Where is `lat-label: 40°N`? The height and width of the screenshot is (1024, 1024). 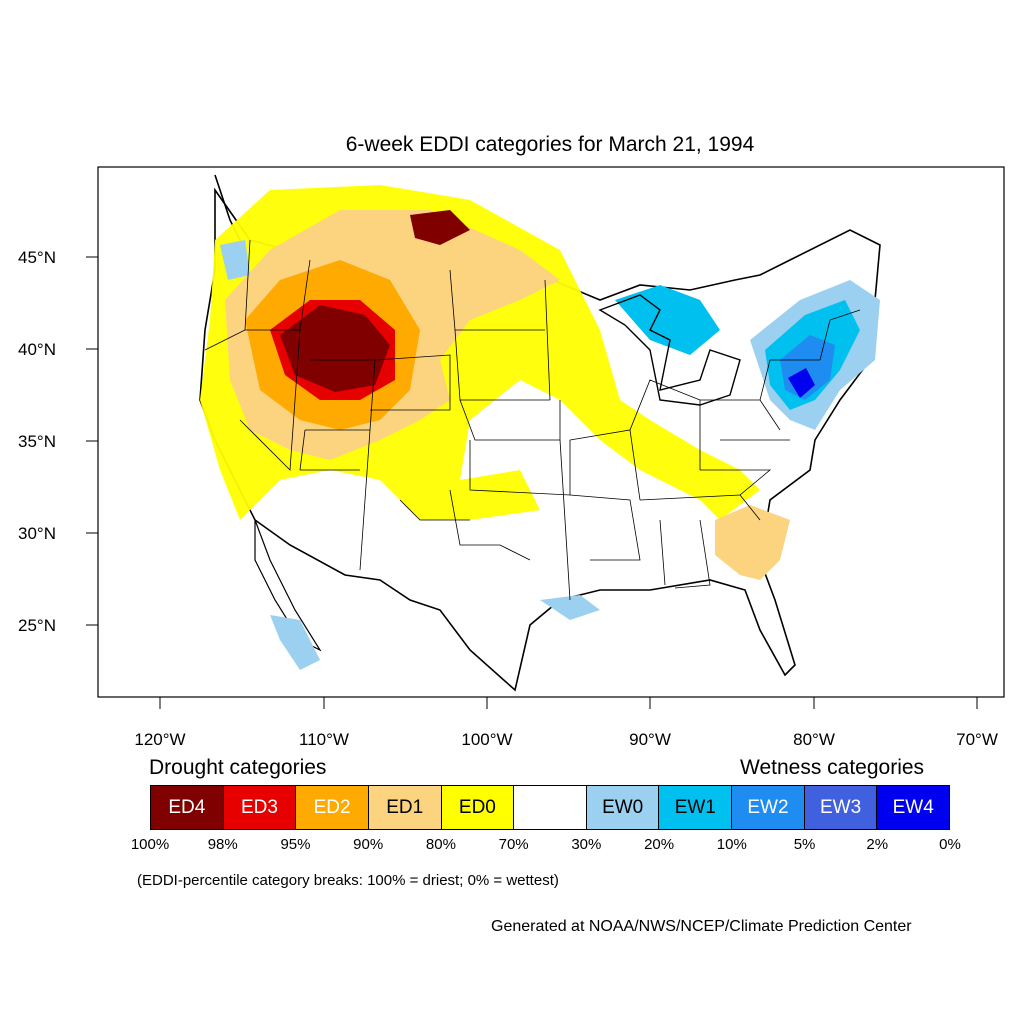
lat-label: 40°N is located at coordinates (37, 349).